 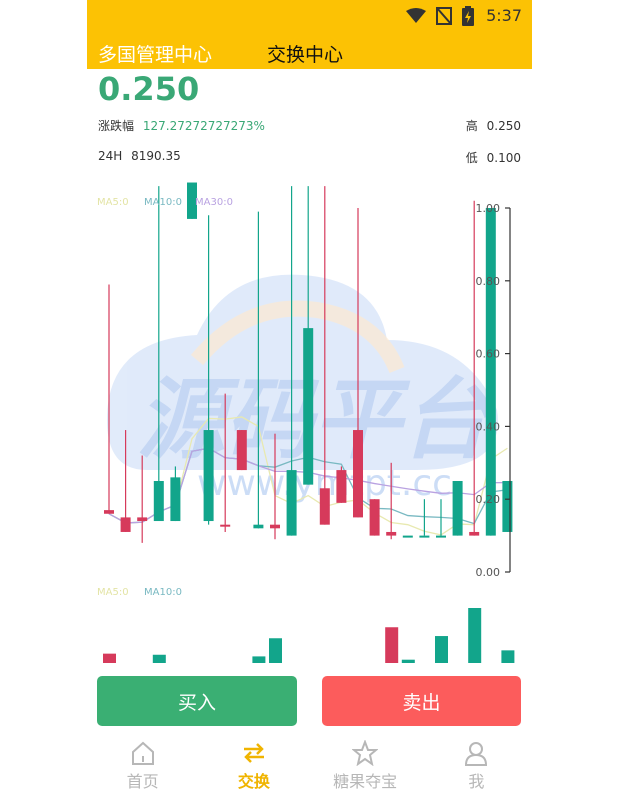 What do you see at coordinates (476, 781) in the screenshot?
I see `tab-me-label: 我` at bounding box center [476, 781].